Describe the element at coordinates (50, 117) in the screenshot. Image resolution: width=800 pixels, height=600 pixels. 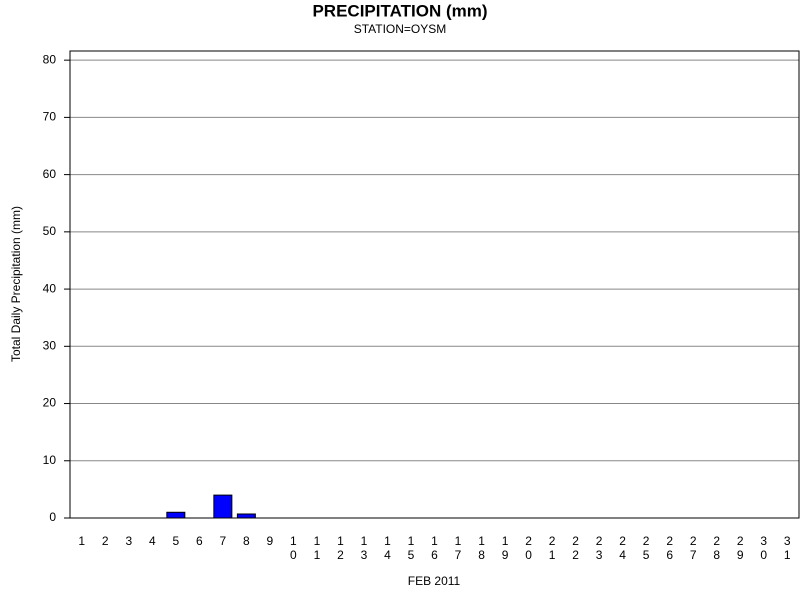
I see `y-tick-label: 70` at that location.